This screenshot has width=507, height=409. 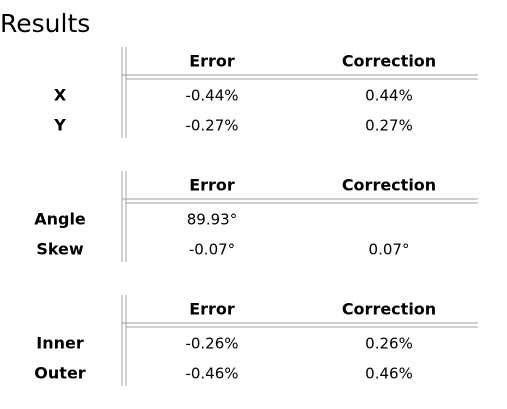 I want to click on cell-value: -0.46%, so click(x=211, y=374).